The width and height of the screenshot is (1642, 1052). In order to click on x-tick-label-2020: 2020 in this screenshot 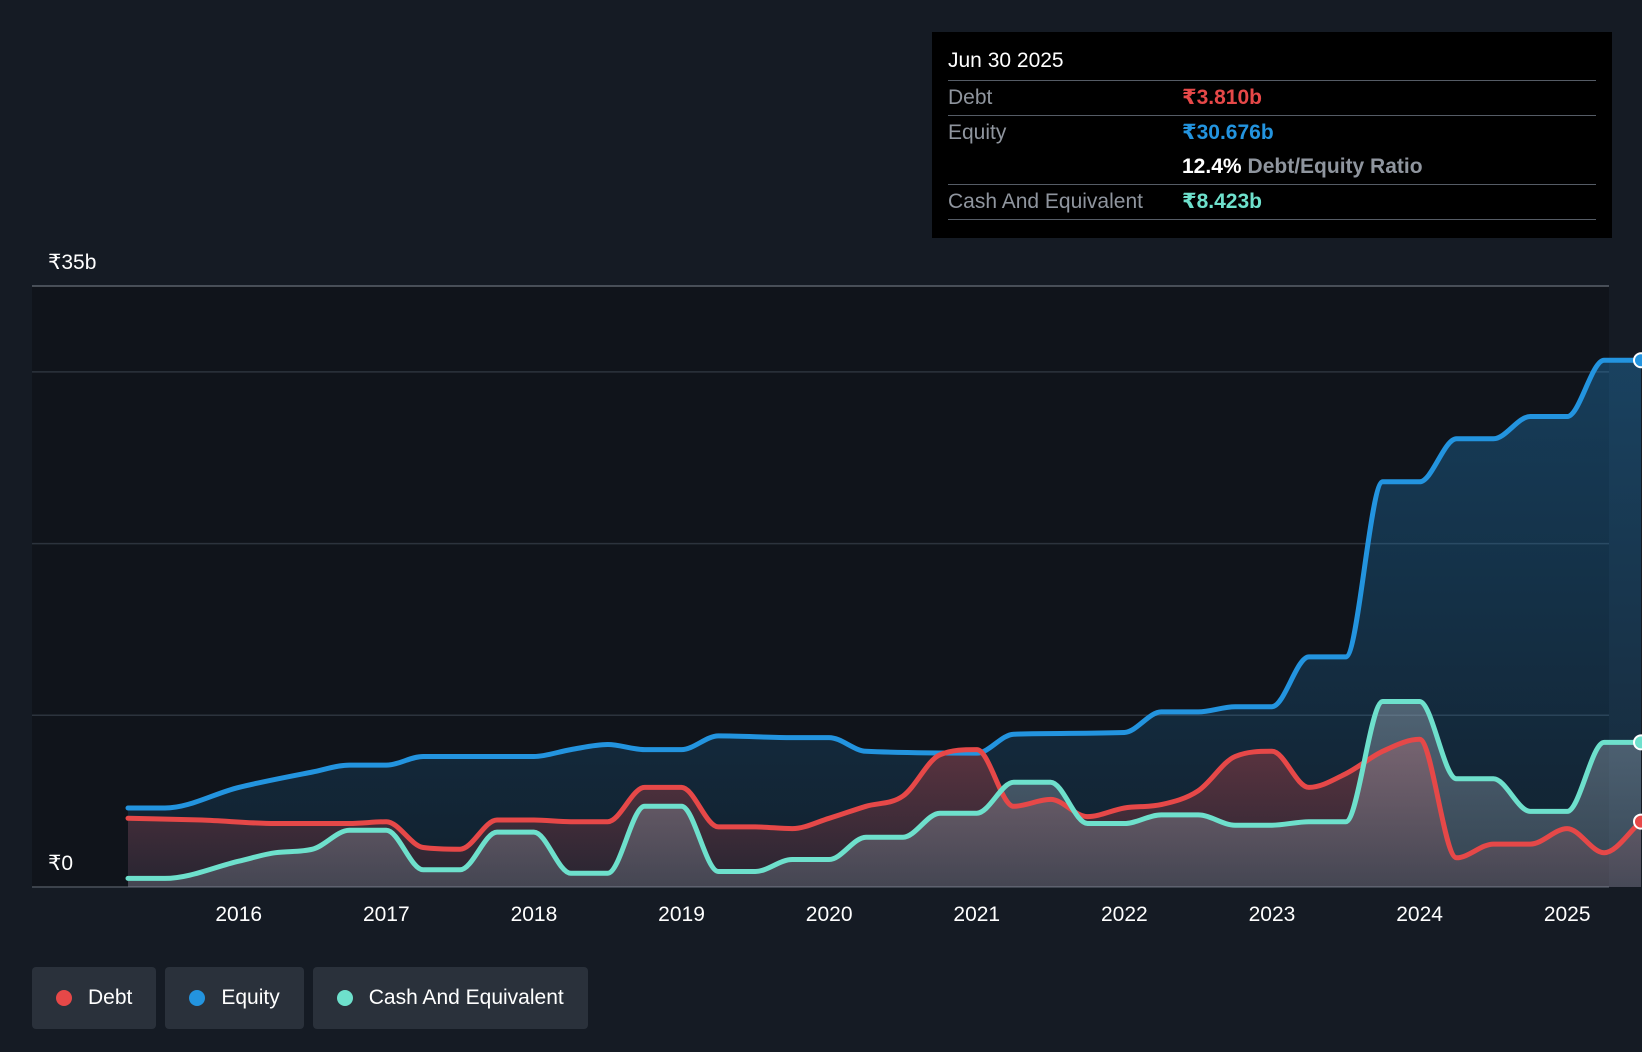, I will do `click(829, 914)`.